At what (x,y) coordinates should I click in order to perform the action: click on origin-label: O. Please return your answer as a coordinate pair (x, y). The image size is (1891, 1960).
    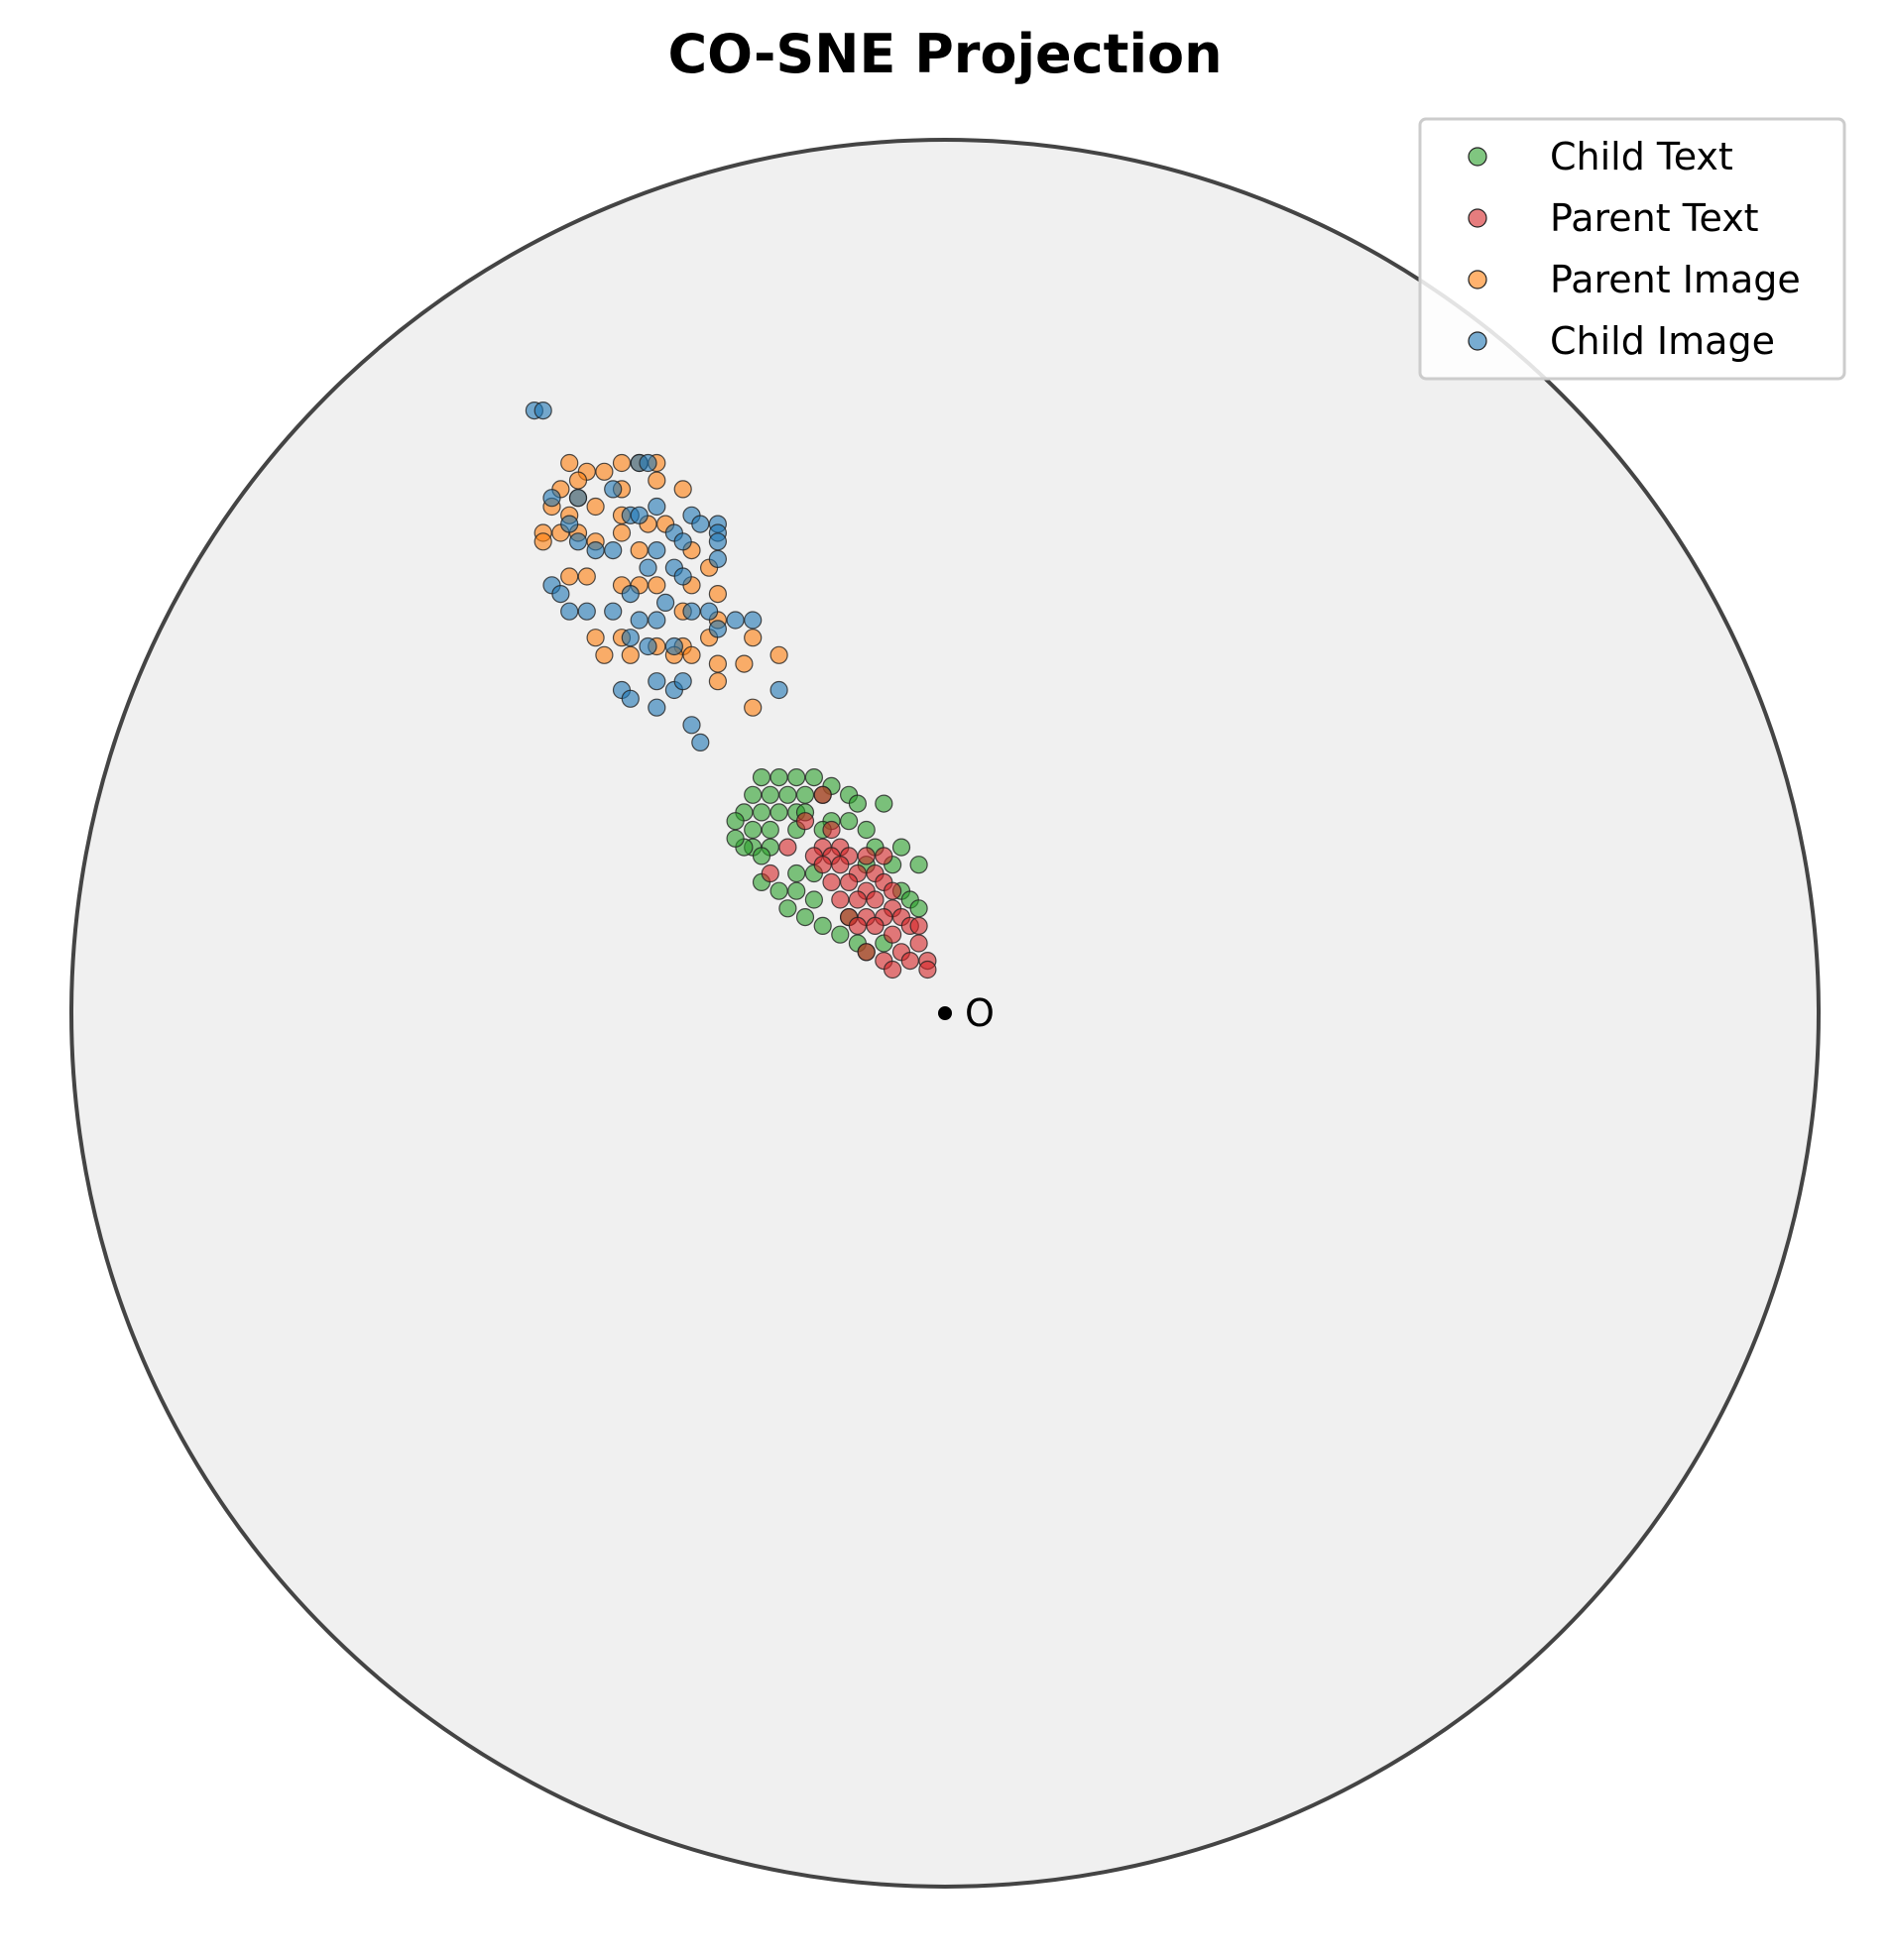
    Looking at the image, I should click on (980, 1013).